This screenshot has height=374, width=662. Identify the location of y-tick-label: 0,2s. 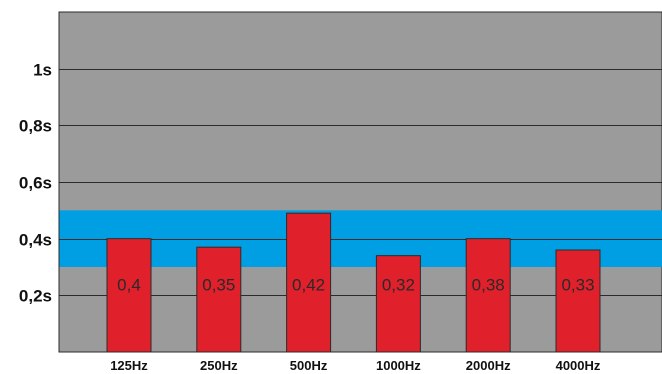
(35, 296).